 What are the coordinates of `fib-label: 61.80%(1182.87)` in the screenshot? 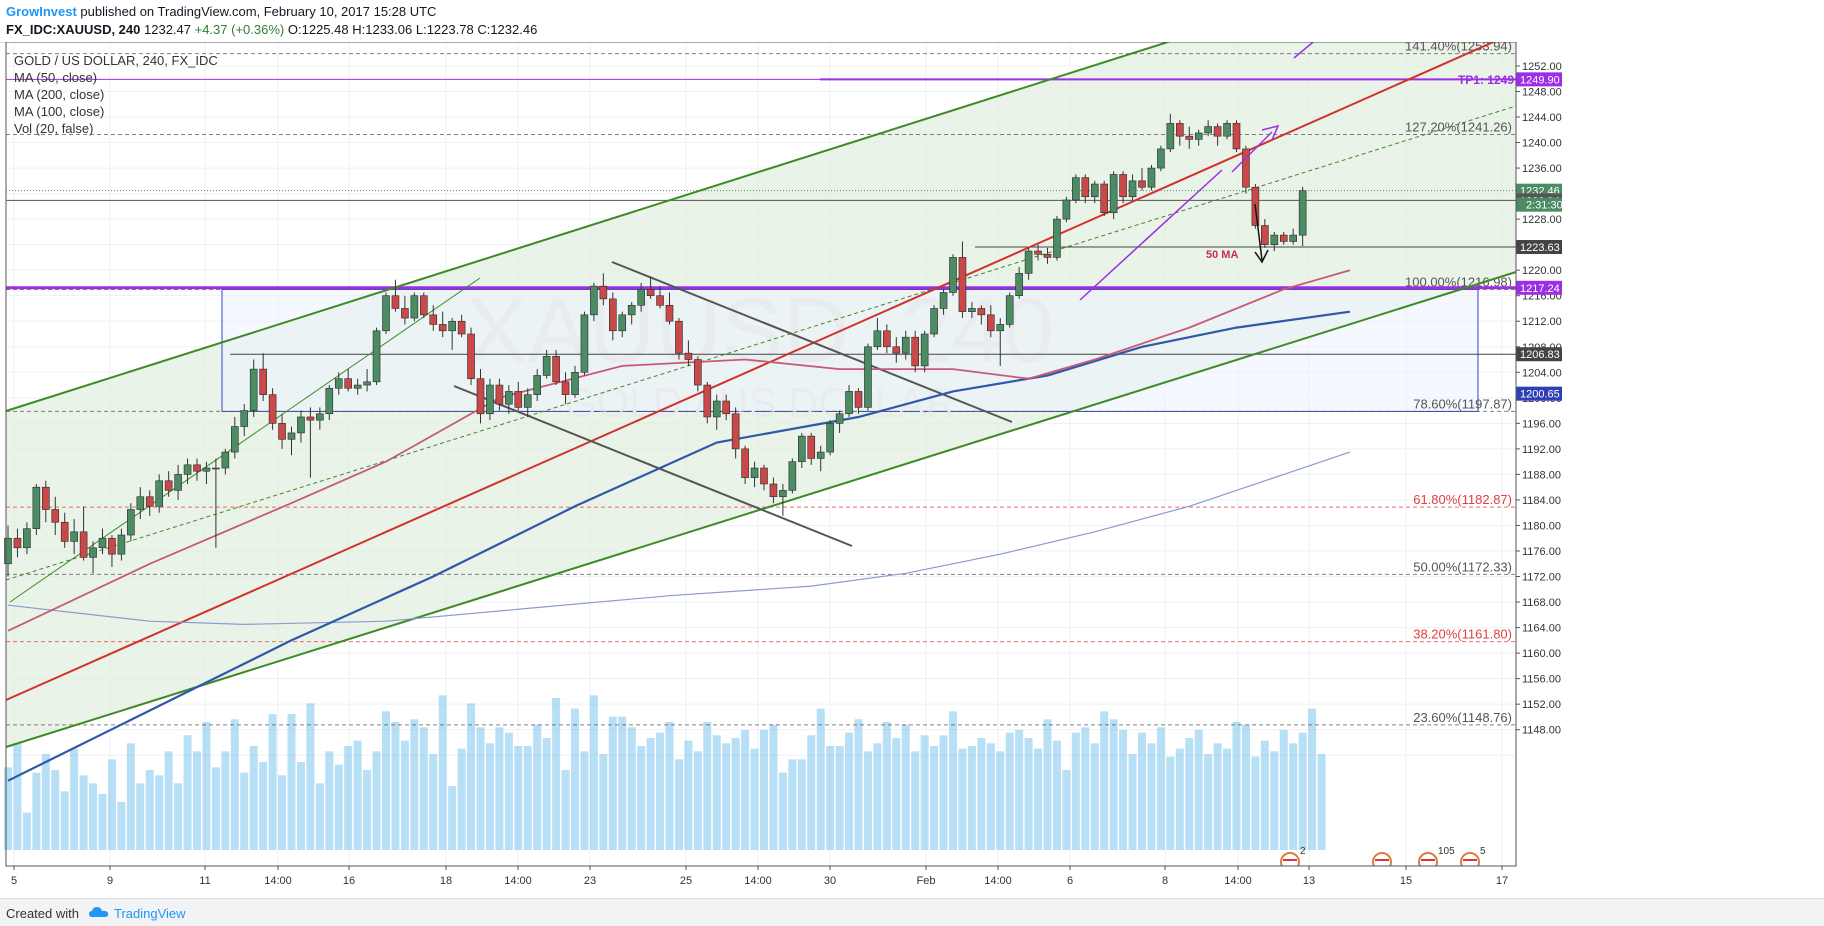 It's located at (1462, 499).